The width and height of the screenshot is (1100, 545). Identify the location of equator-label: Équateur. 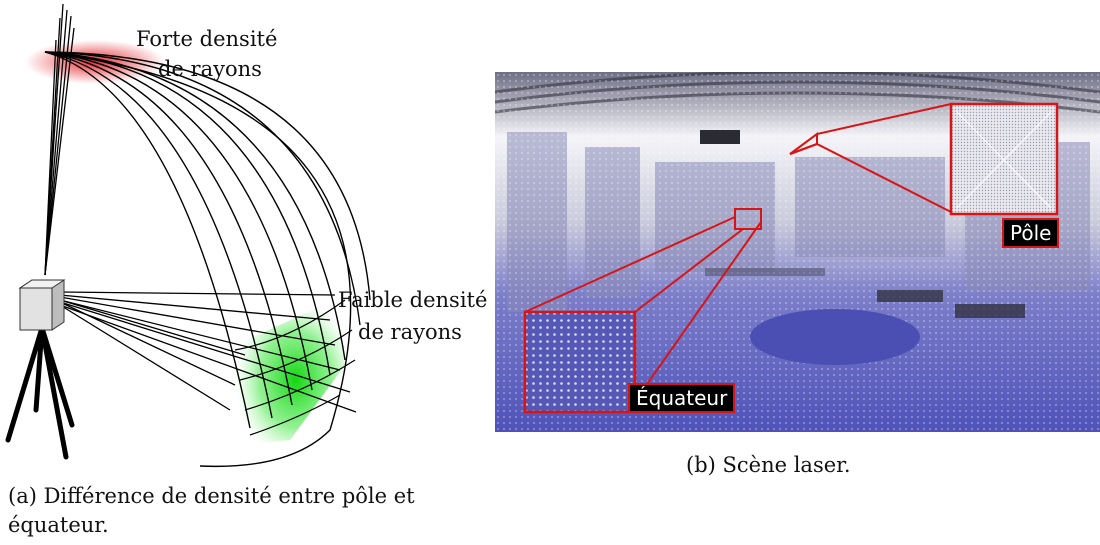
(682, 398).